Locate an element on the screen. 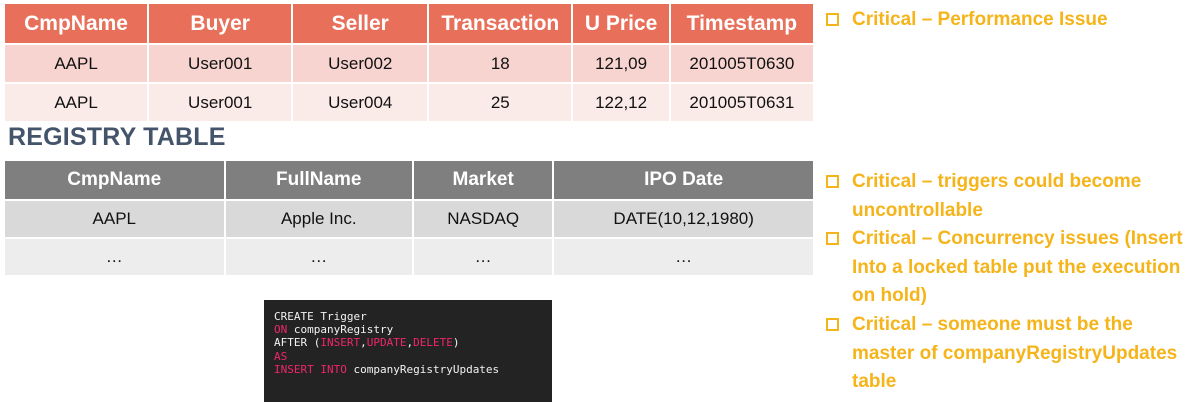  table-cell: 201005T0630 is located at coordinates (741, 62).